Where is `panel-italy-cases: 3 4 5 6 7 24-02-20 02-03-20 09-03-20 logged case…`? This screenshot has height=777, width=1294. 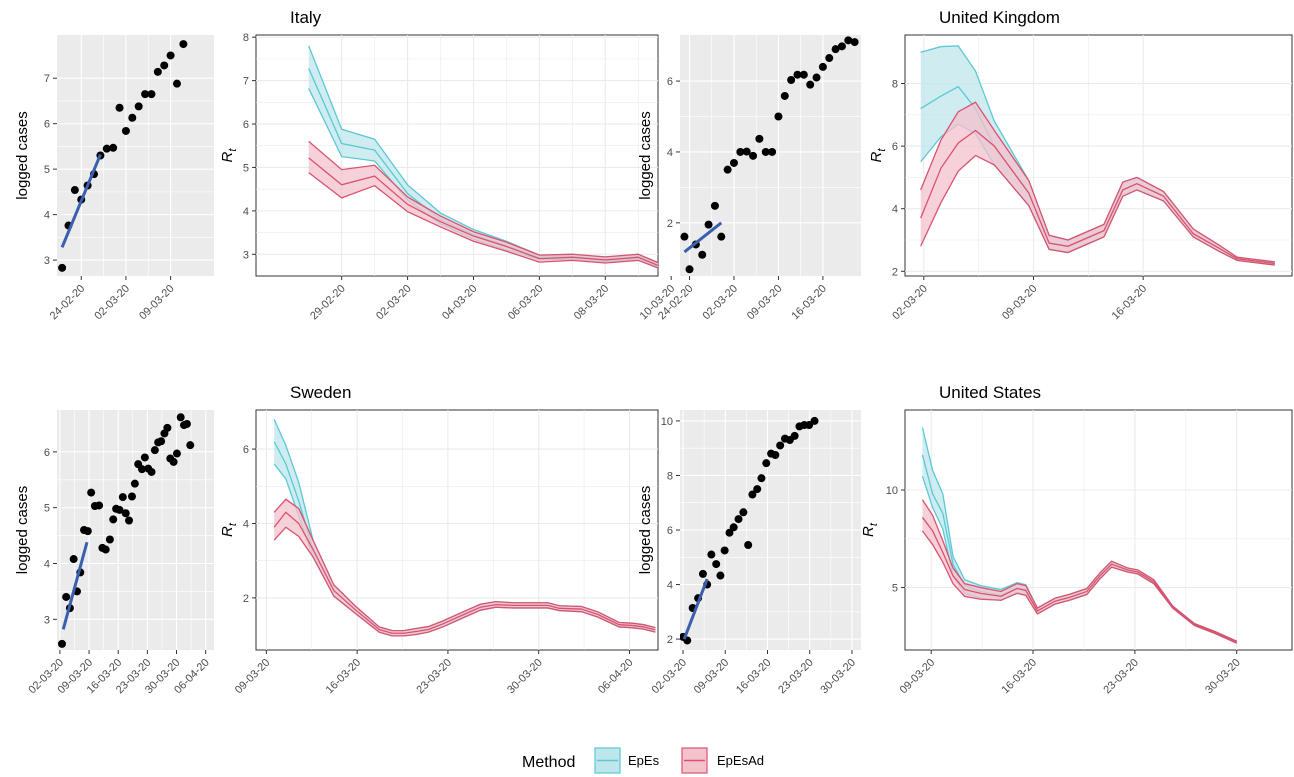 panel-italy-cases: 3 4 5 6 7 24-02-20 02-03-20 09-03-20 logged case… is located at coordinates (114, 178).